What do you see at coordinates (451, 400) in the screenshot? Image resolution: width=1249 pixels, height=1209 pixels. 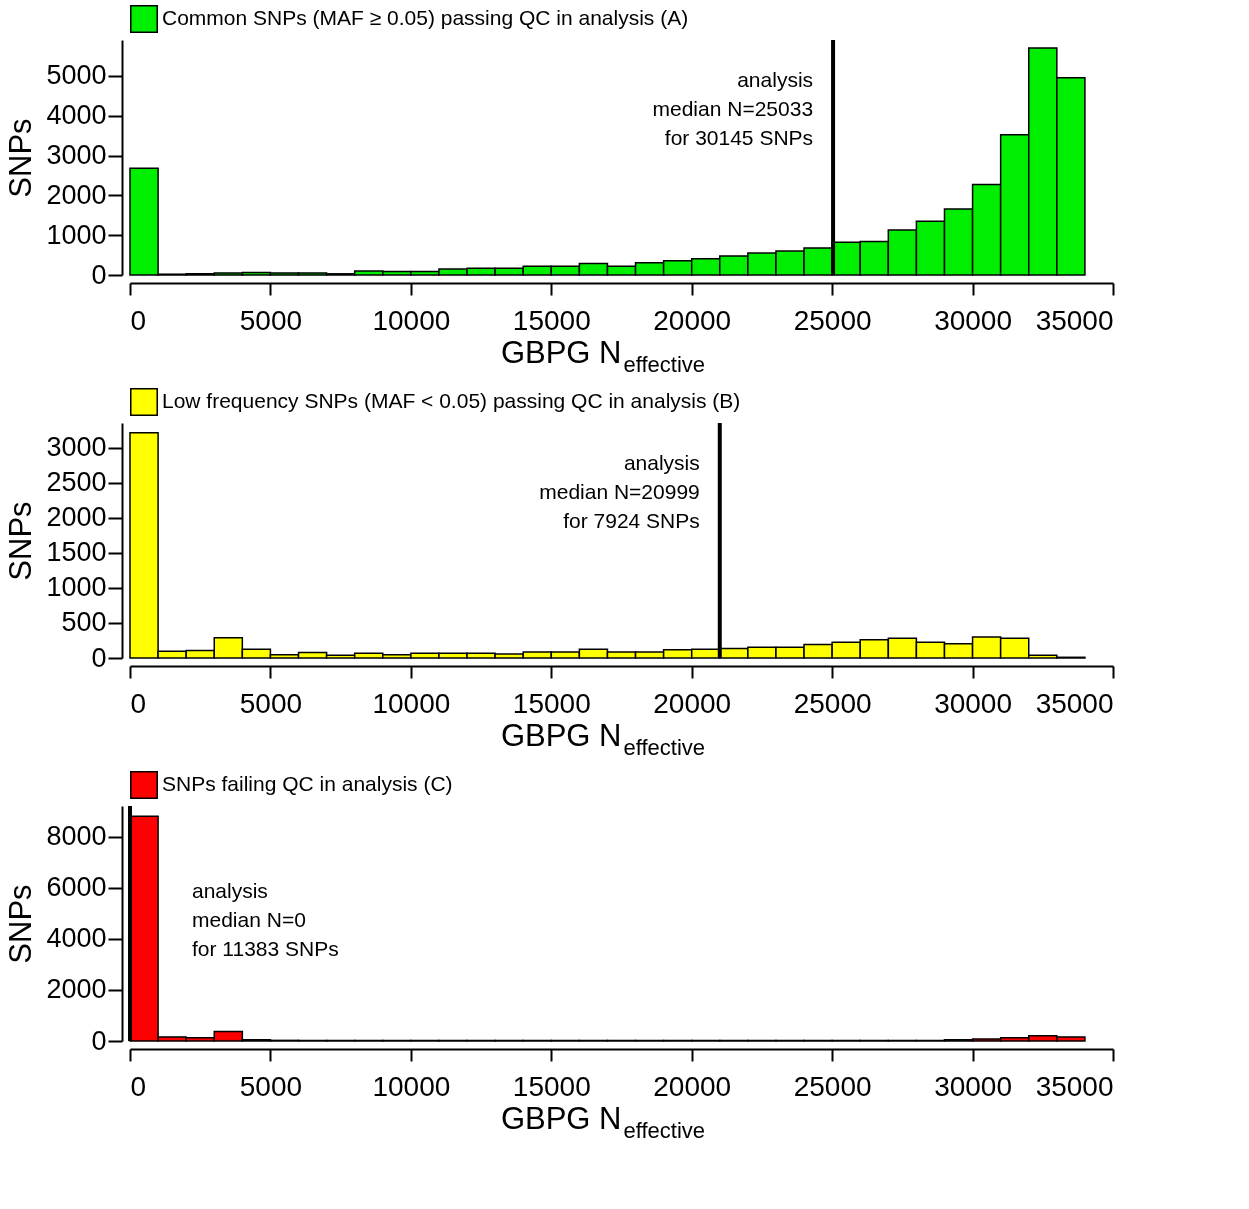 I see `legend-label: Low frequency SNPs (MAF < 0.05) passing QC in analysis (B)` at bounding box center [451, 400].